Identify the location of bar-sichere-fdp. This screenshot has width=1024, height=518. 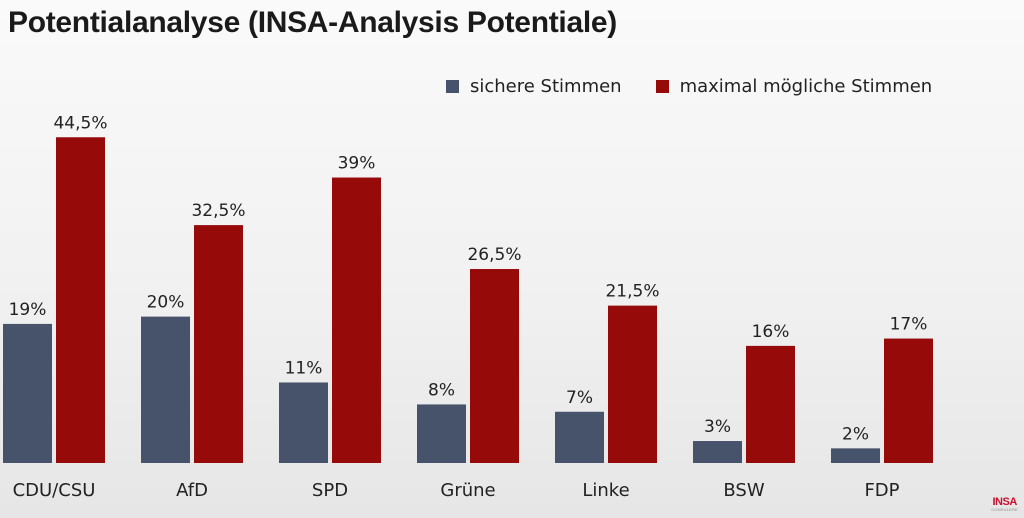
(855, 455).